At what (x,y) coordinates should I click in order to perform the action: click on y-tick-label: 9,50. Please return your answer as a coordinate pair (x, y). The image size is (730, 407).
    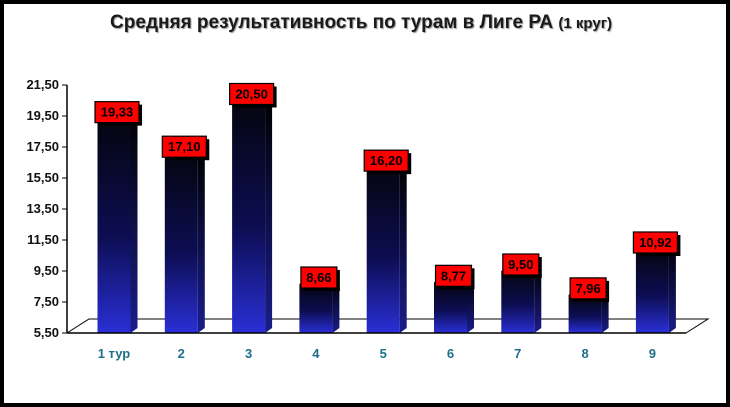
    Looking at the image, I should click on (46, 270).